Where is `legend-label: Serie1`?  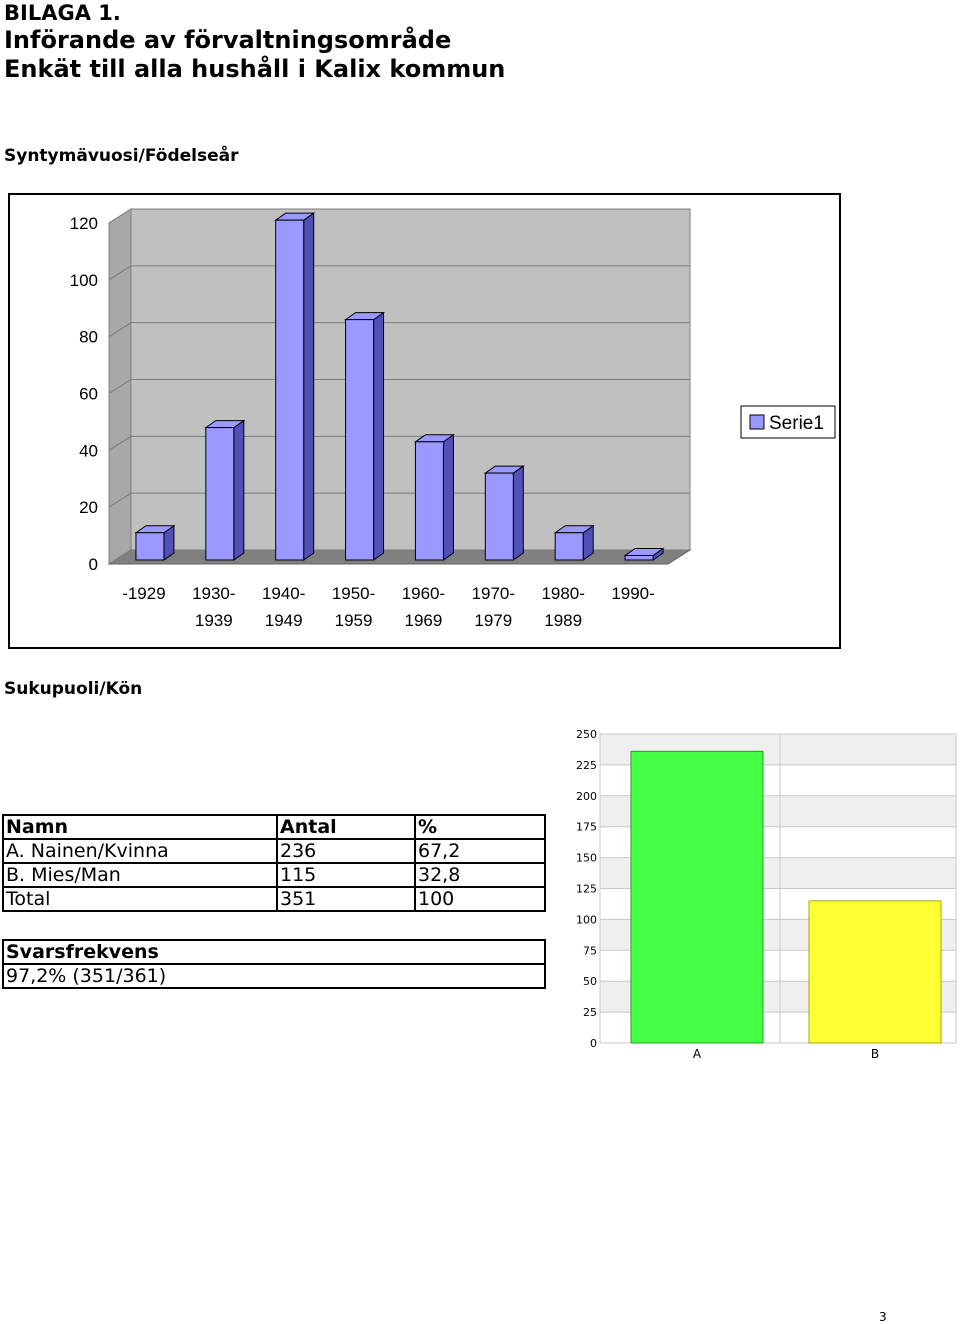
legend-label: Serie1 is located at coordinates (796, 423).